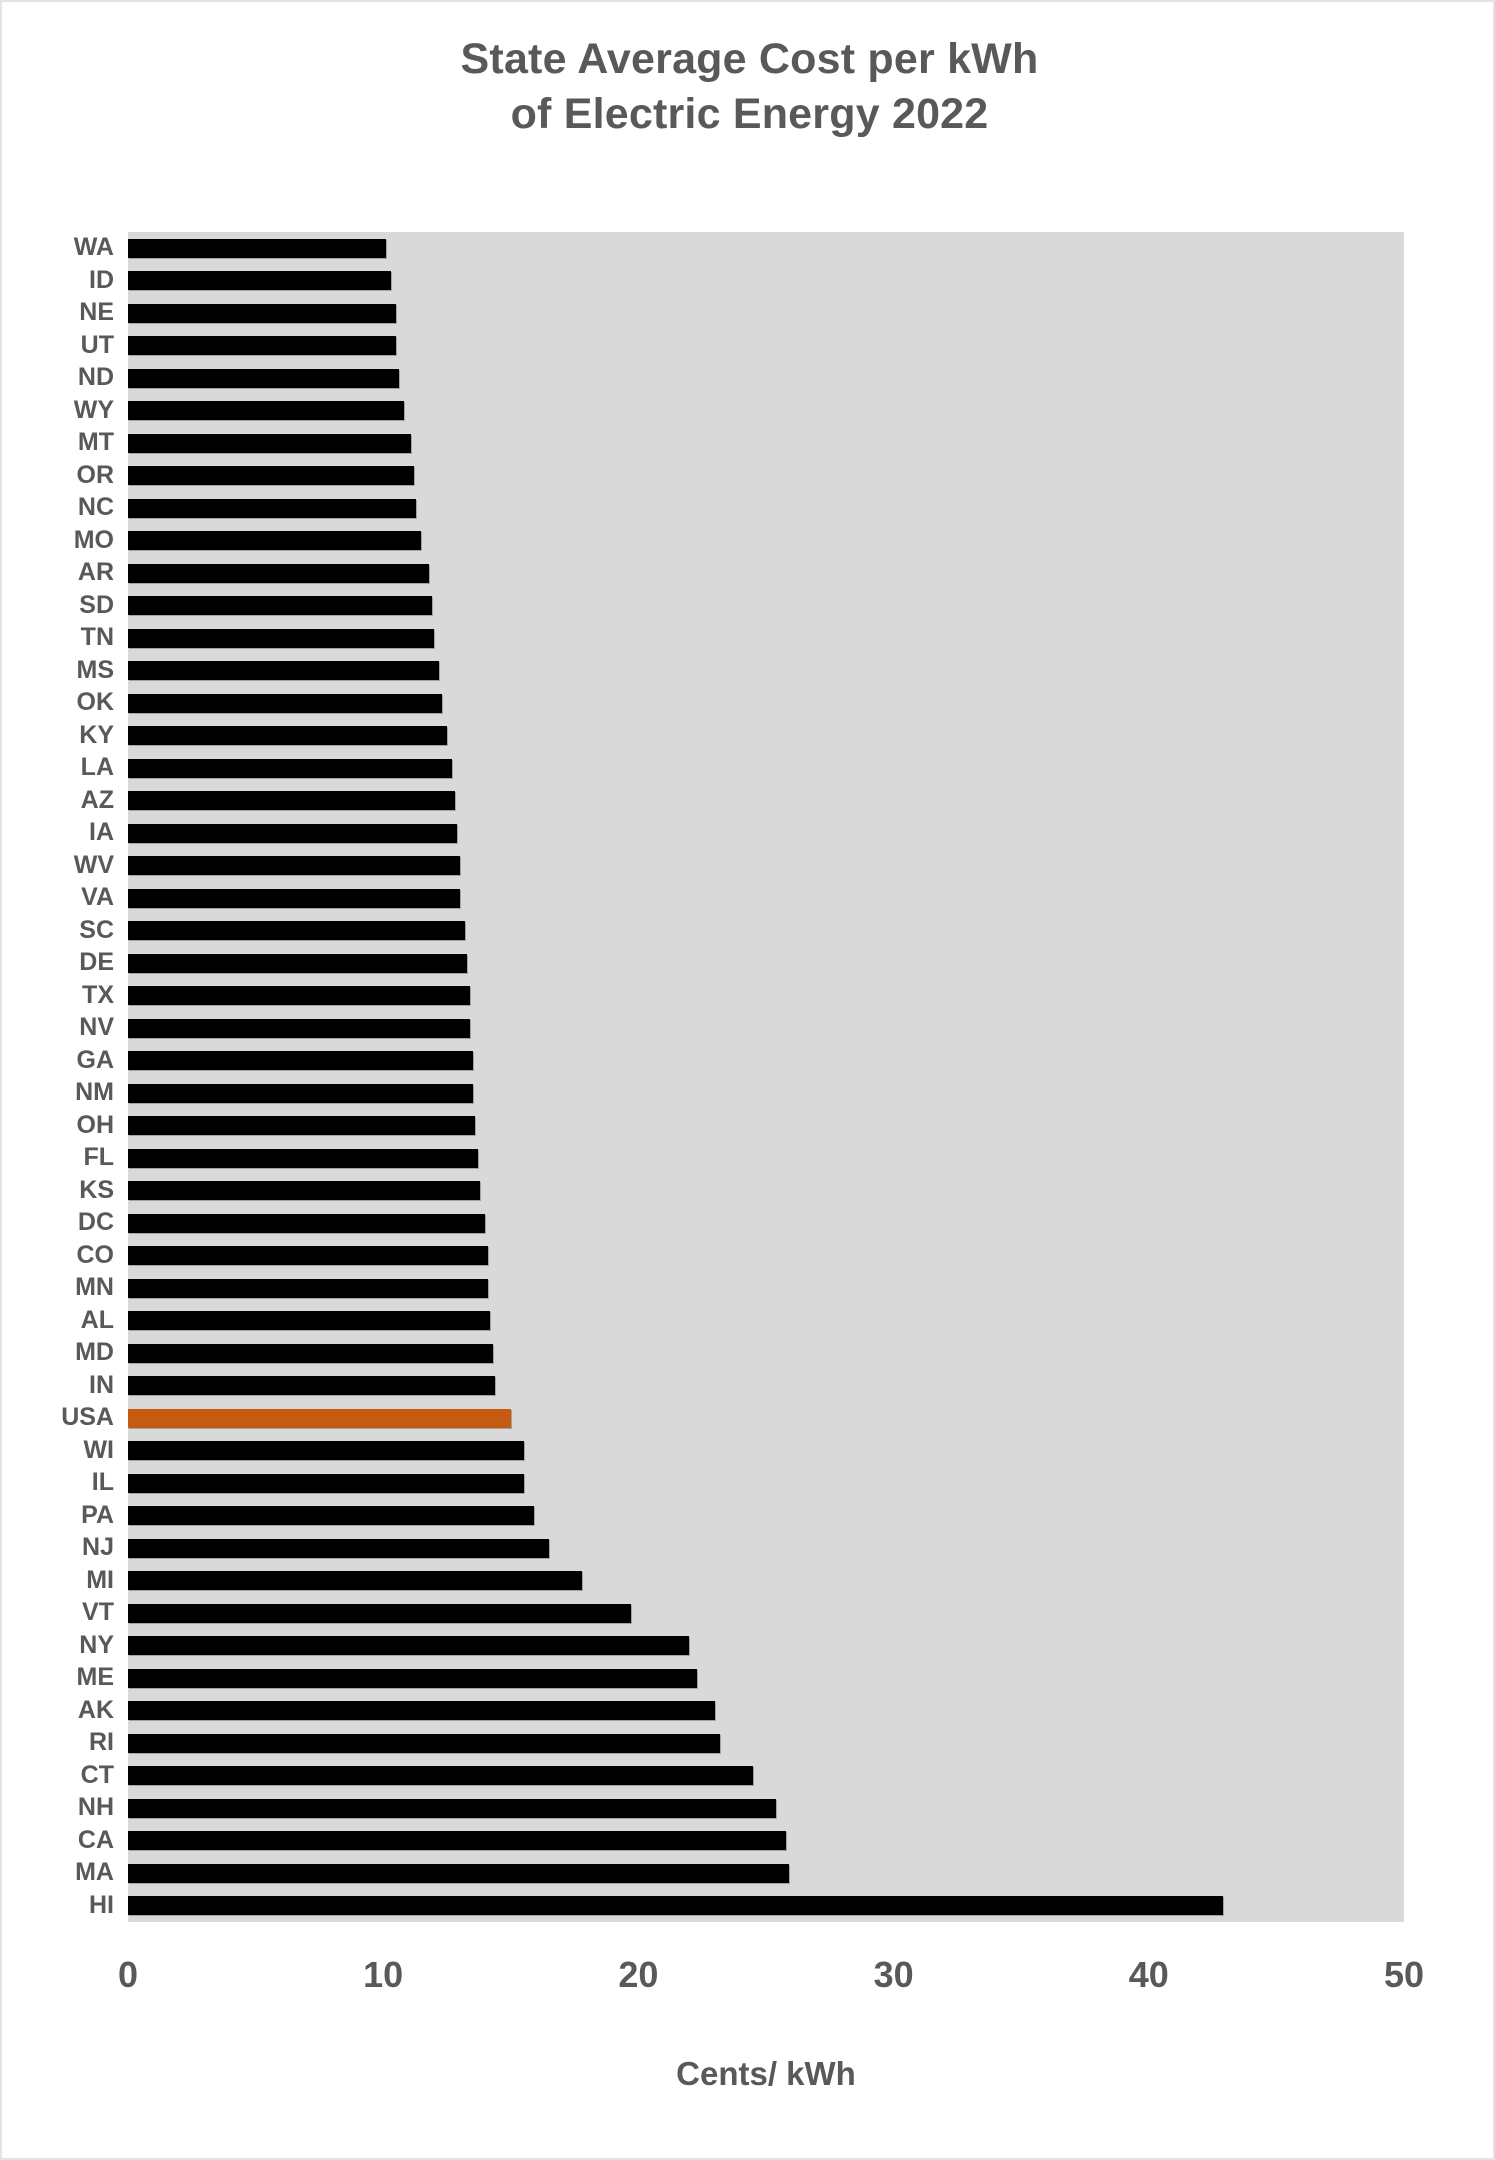 The height and width of the screenshot is (2160, 1495). Describe the element at coordinates (98, 994) in the screenshot. I see `y-label-tx: TX` at that location.